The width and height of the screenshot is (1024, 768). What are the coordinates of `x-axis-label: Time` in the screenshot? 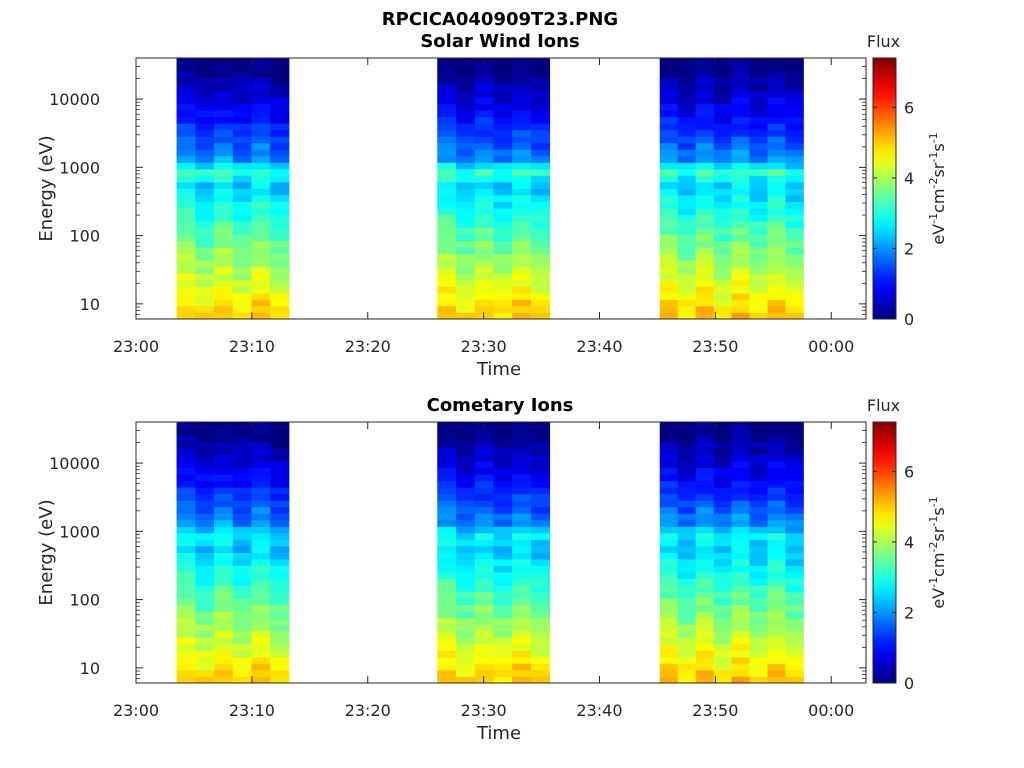 It's located at (498, 369).